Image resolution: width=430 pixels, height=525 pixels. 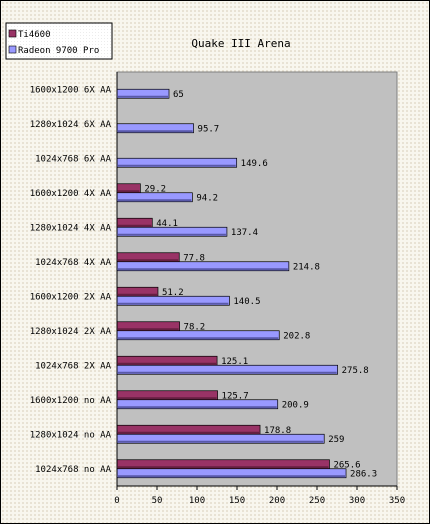 What do you see at coordinates (277, 431) in the screenshot?
I see `data-label: 178.8` at bounding box center [277, 431].